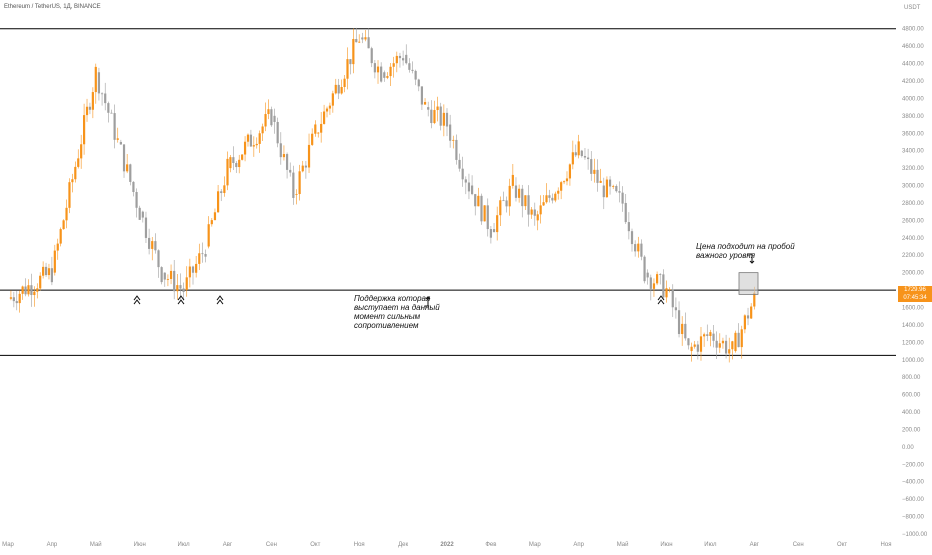 Image resolution: width=932 pixels, height=555 pixels. Describe the element at coordinates (913, 221) in the screenshot. I see `y-tick-label: 2600.00` at that location.